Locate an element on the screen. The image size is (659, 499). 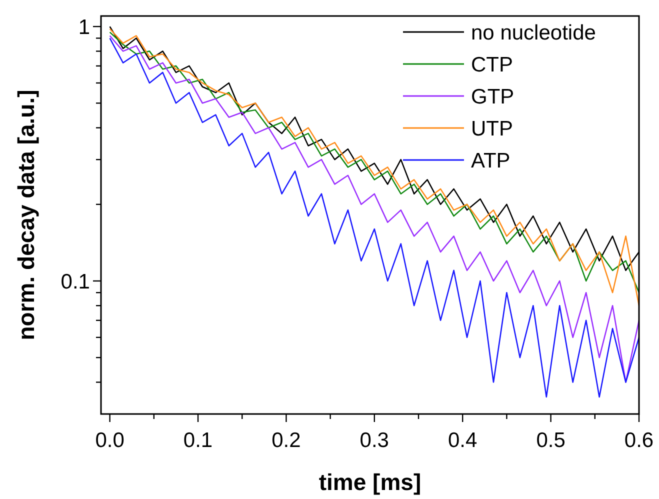
x-tick-label: 0.1 is located at coordinates (198, 440).